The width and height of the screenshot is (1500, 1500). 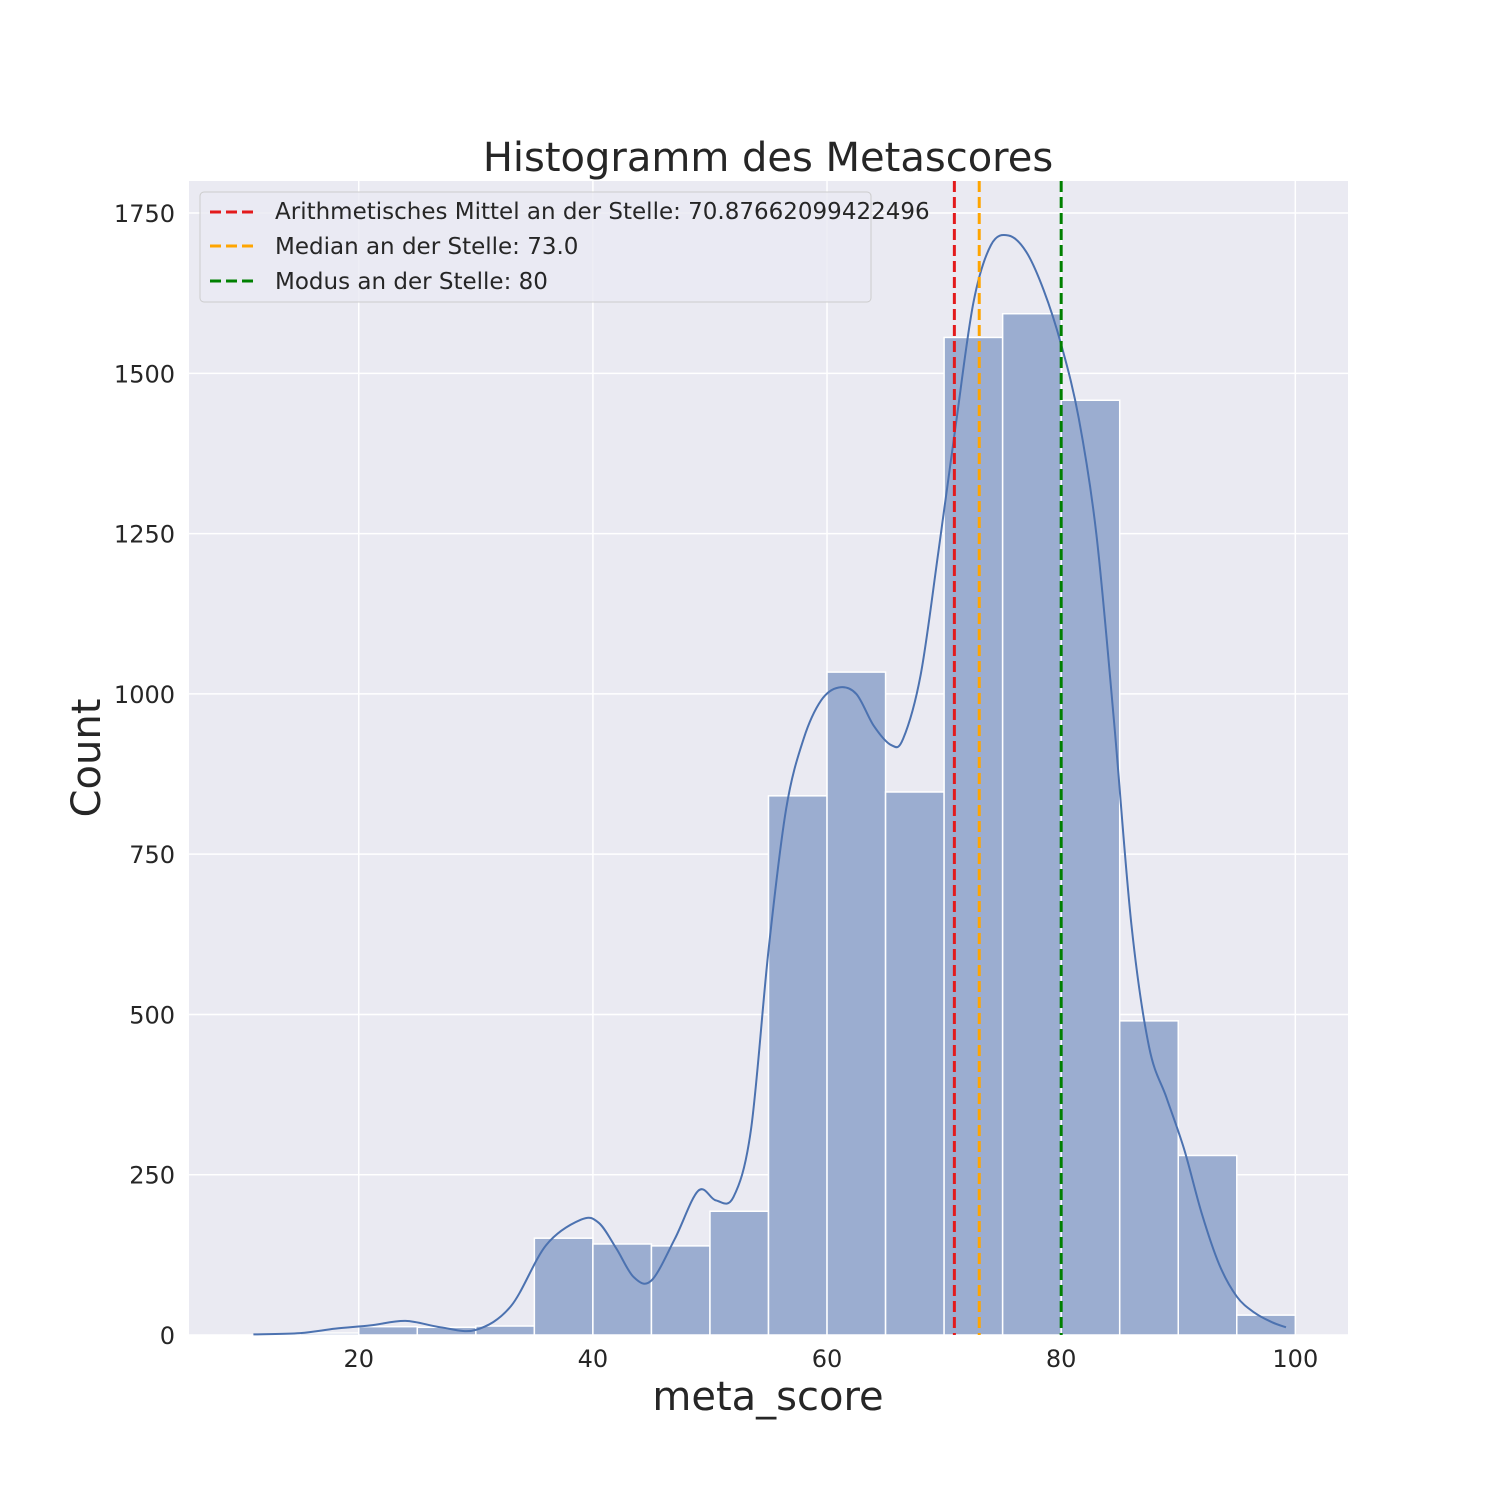 I want to click on y-axis-title: Count, so click(x=87, y=758).